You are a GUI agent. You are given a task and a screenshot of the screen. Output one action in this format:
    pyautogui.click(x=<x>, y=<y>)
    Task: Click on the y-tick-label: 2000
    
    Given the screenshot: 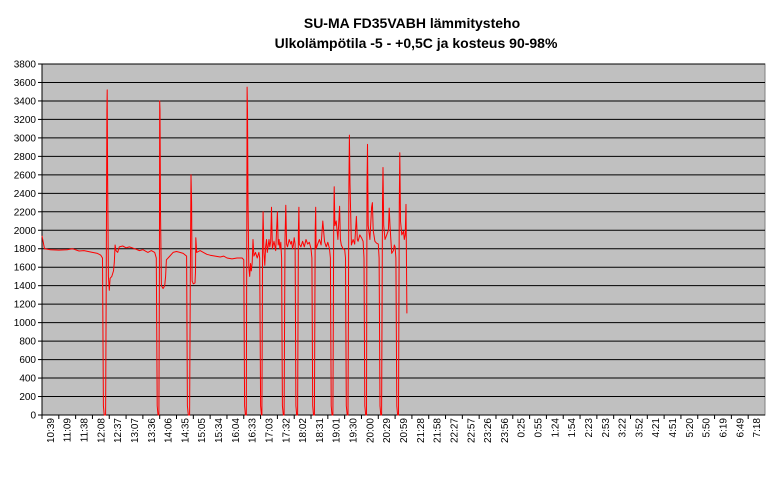 What is the action you would take?
    pyautogui.click(x=25, y=231)
    